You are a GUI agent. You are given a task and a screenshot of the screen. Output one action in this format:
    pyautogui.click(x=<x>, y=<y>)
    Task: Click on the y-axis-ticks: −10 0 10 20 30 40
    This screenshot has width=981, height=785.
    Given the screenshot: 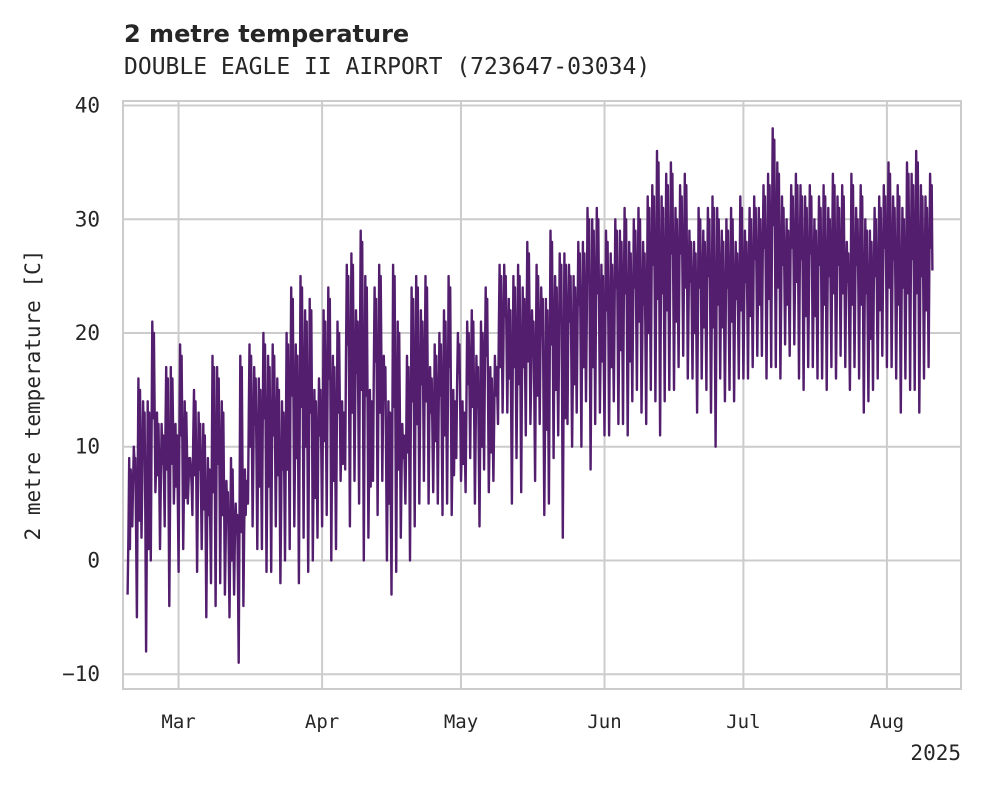 What is the action you would take?
    pyautogui.click(x=81, y=390)
    